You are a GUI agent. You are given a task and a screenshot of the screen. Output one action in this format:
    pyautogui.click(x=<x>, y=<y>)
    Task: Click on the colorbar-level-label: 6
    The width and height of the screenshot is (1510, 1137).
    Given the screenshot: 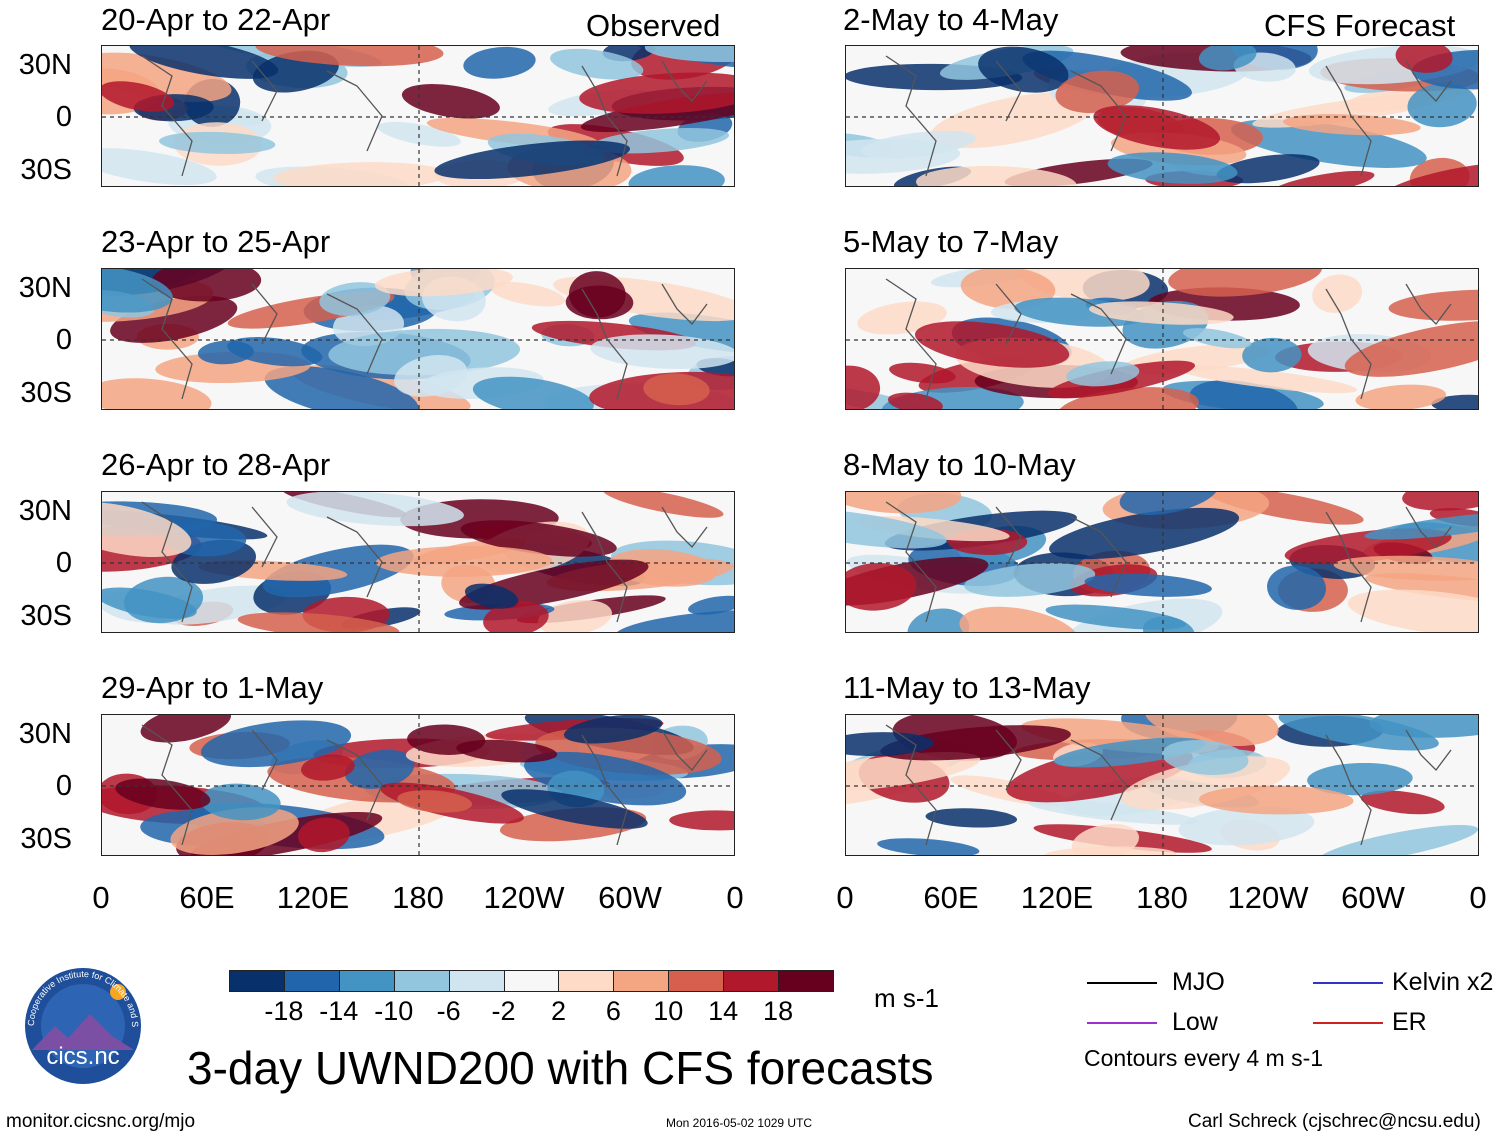 What is the action you would take?
    pyautogui.click(x=613, y=1011)
    